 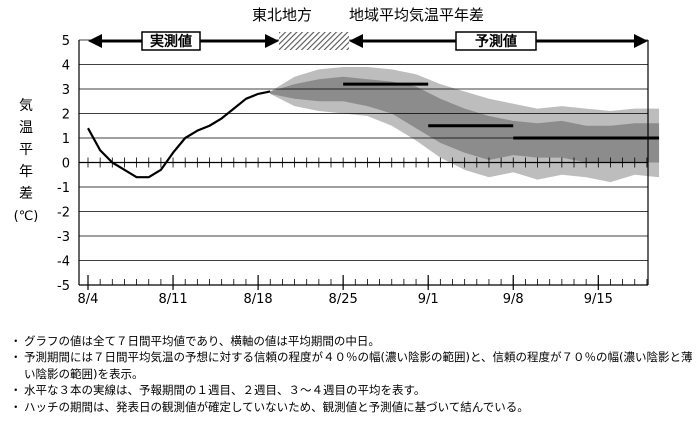 What do you see at coordinates (26, 106) in the screenshot?
I see `ylabel-char-1: 気` at bounding box center [26, 106].